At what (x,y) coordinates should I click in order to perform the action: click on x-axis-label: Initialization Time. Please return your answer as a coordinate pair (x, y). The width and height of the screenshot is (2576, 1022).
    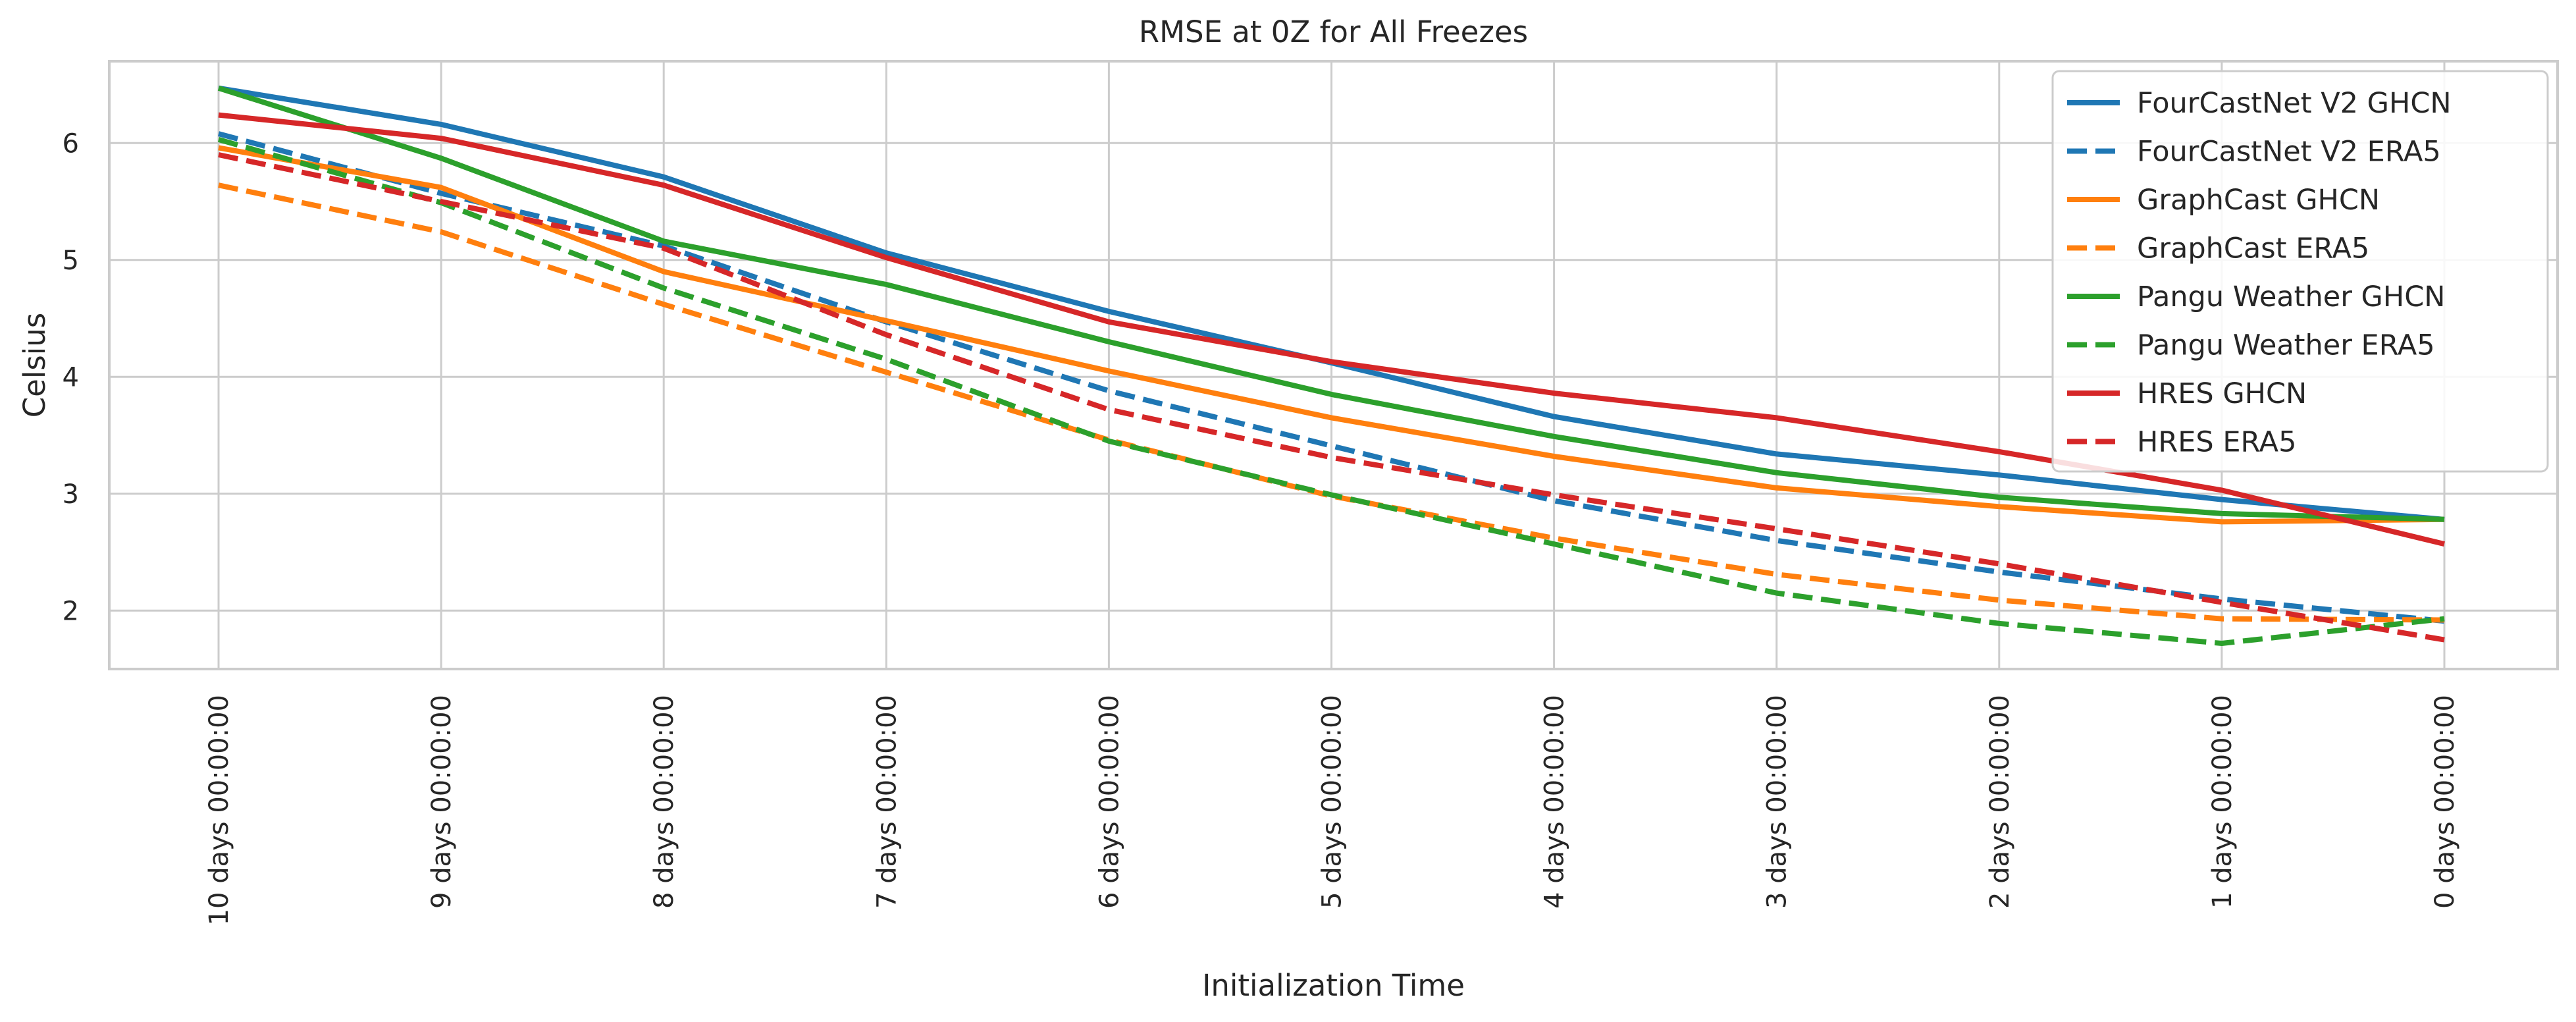
    Looking at the image, I should click on (1333, 985).